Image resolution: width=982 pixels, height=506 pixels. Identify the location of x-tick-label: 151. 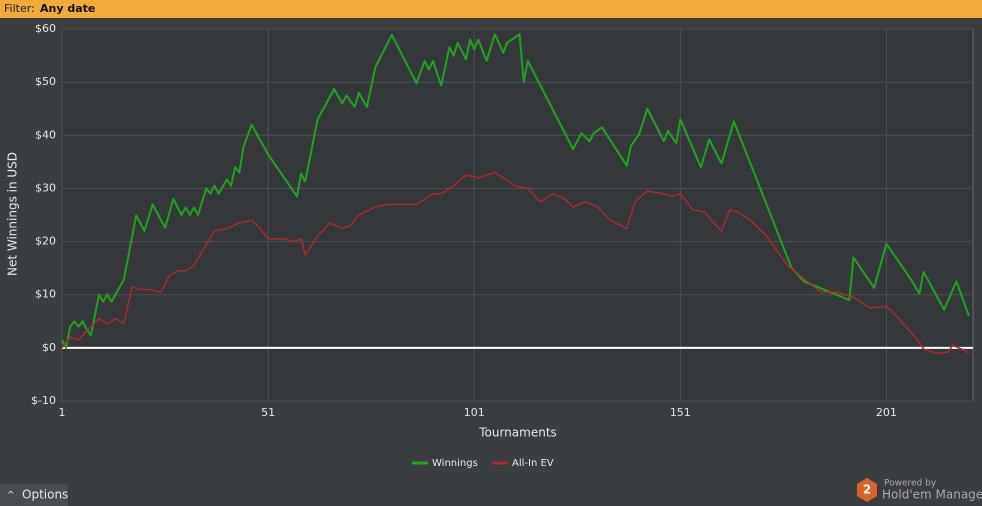
(680, 412).